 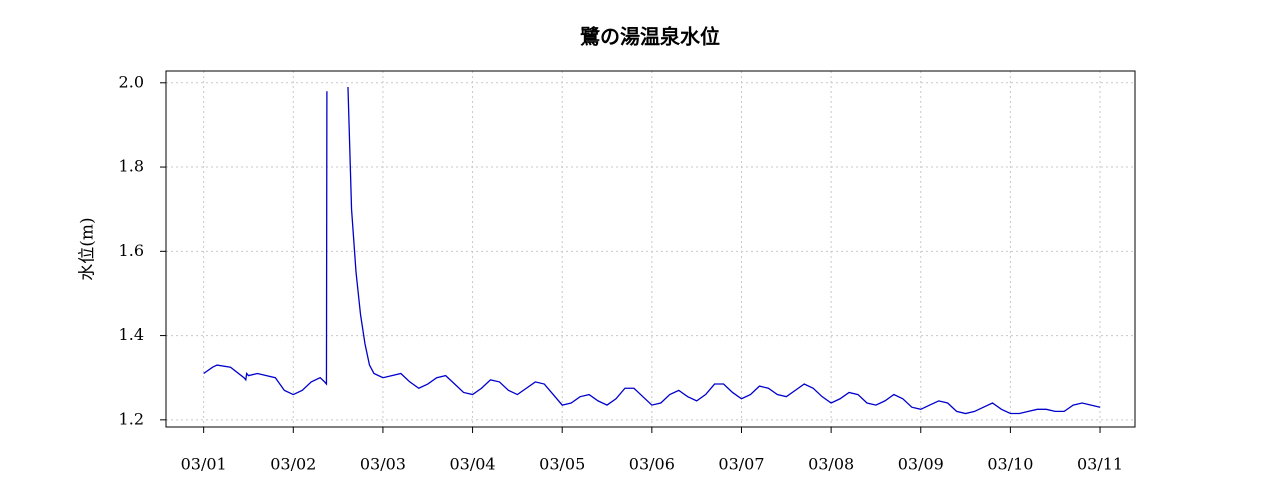 What do you see at coordinates (131, 334) in the screenshot?
I see `y-tick-label: 1.4` at bounding box center [131, 334].